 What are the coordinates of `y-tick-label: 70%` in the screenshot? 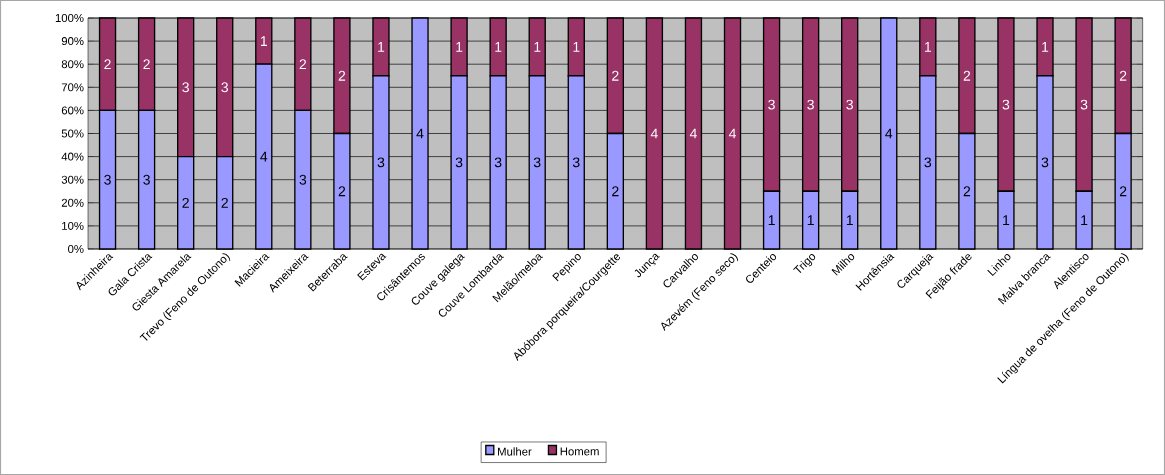 It's located at (72, 87).